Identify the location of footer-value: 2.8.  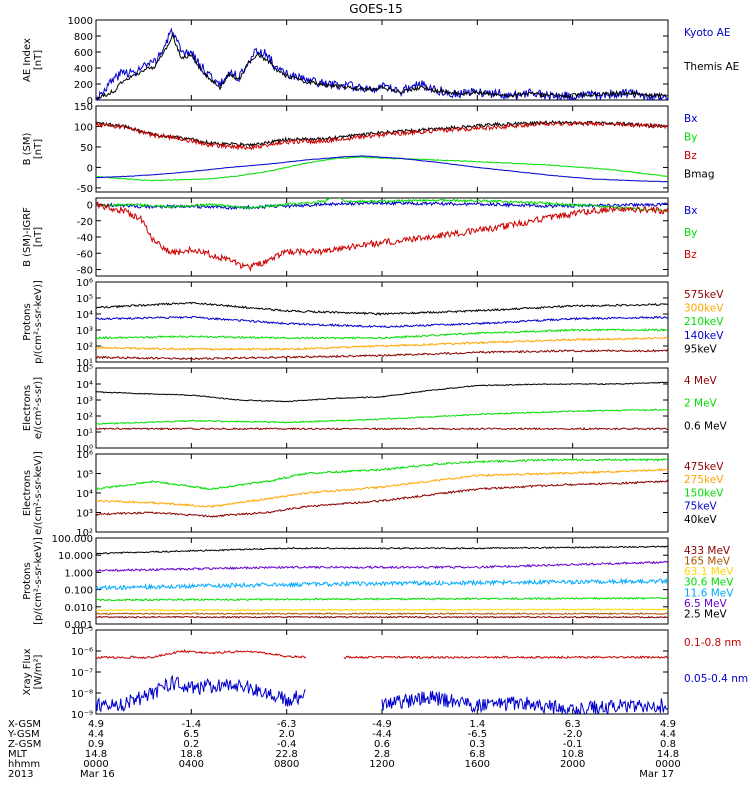
(382, 754).